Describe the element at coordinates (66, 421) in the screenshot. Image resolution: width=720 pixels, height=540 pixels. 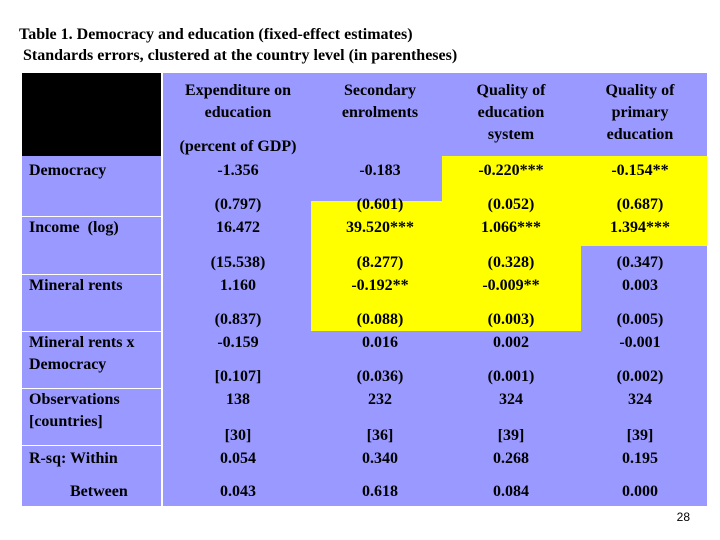
I see `row-label-line: [countries]` at that location.